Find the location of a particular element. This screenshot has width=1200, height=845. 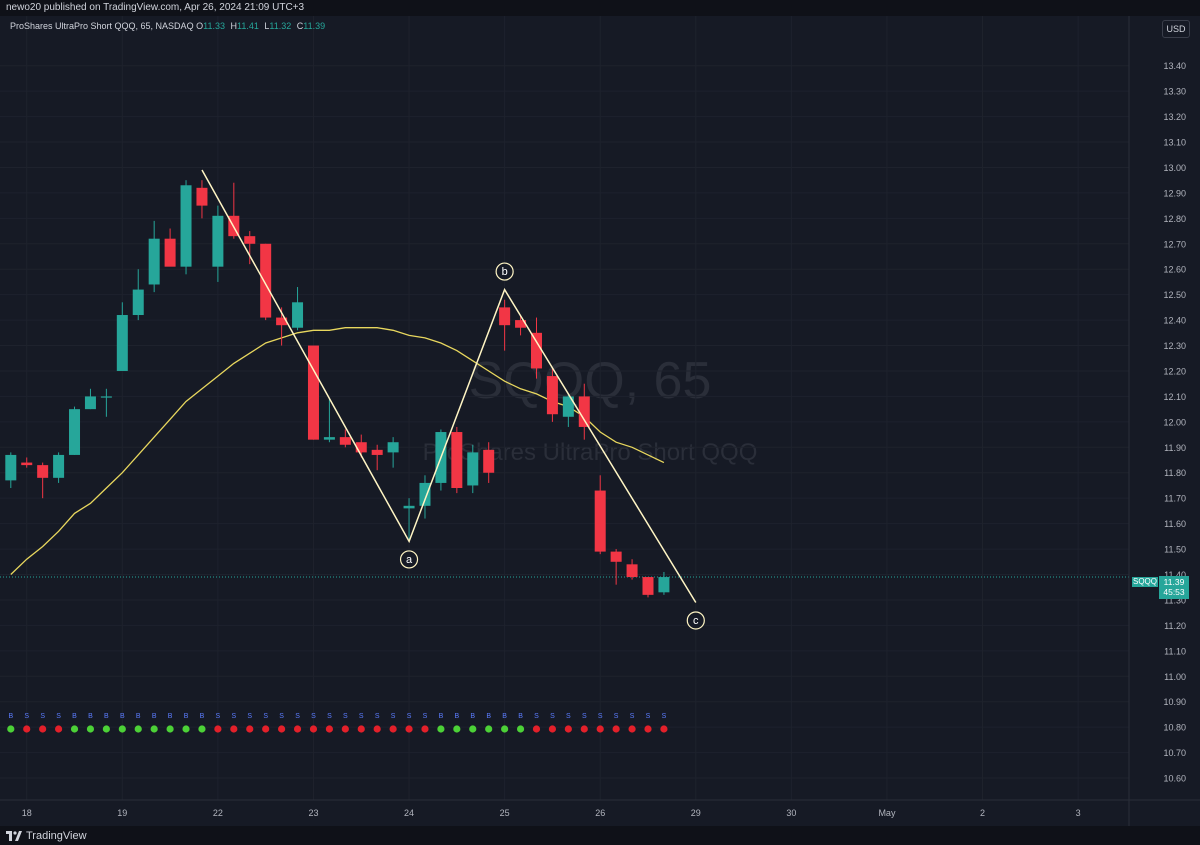

close-label: C is located at coordinates (300, 26).